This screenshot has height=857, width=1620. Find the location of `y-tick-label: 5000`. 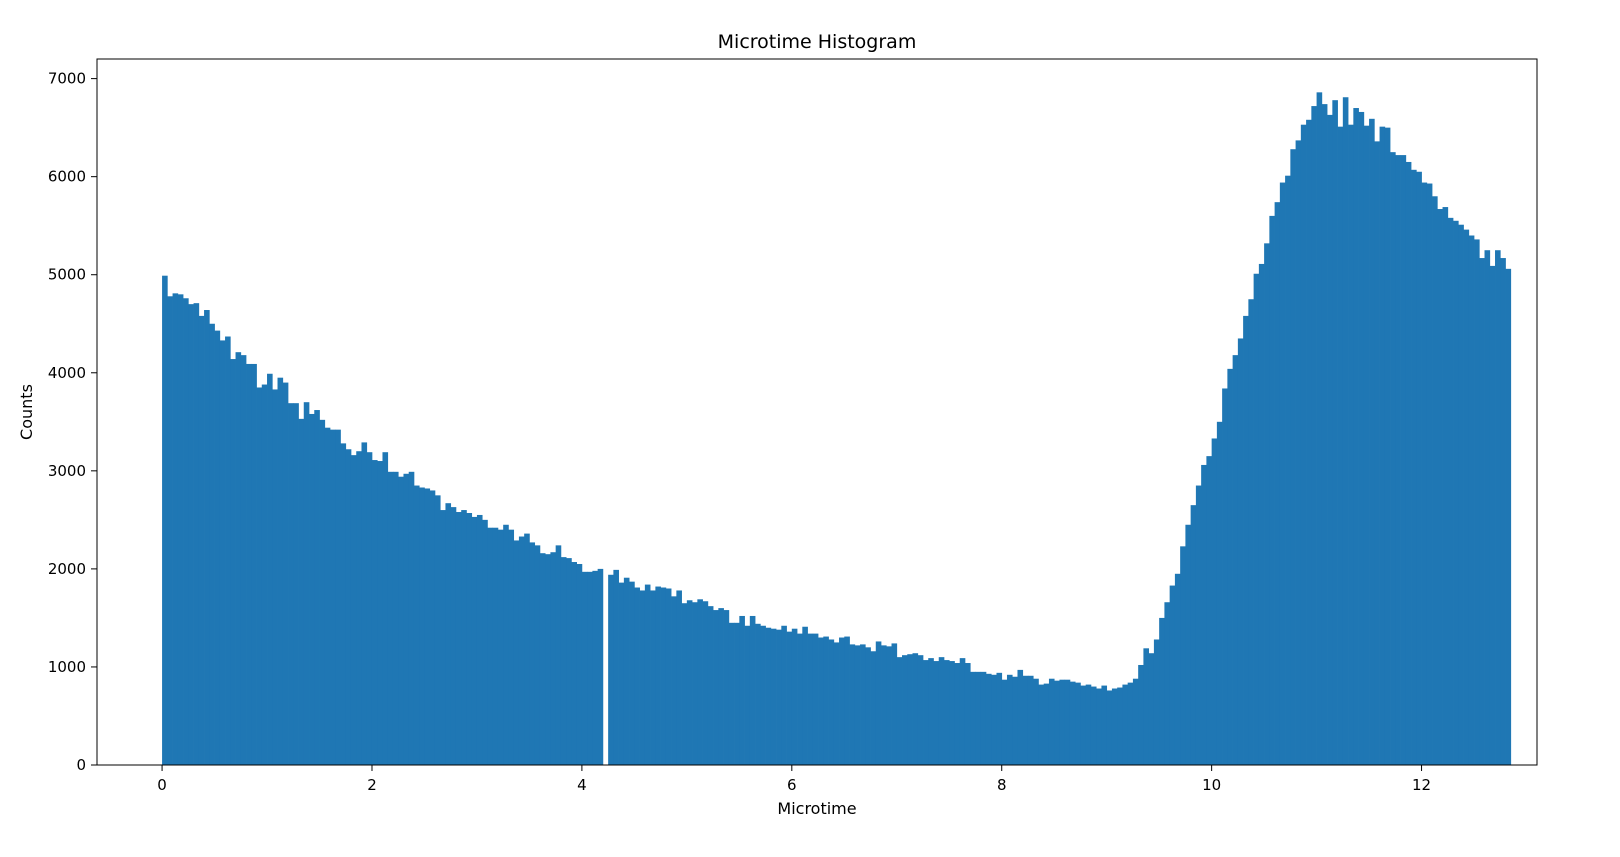

y-tick-label: 5000 is located at coordinates (67, 275).